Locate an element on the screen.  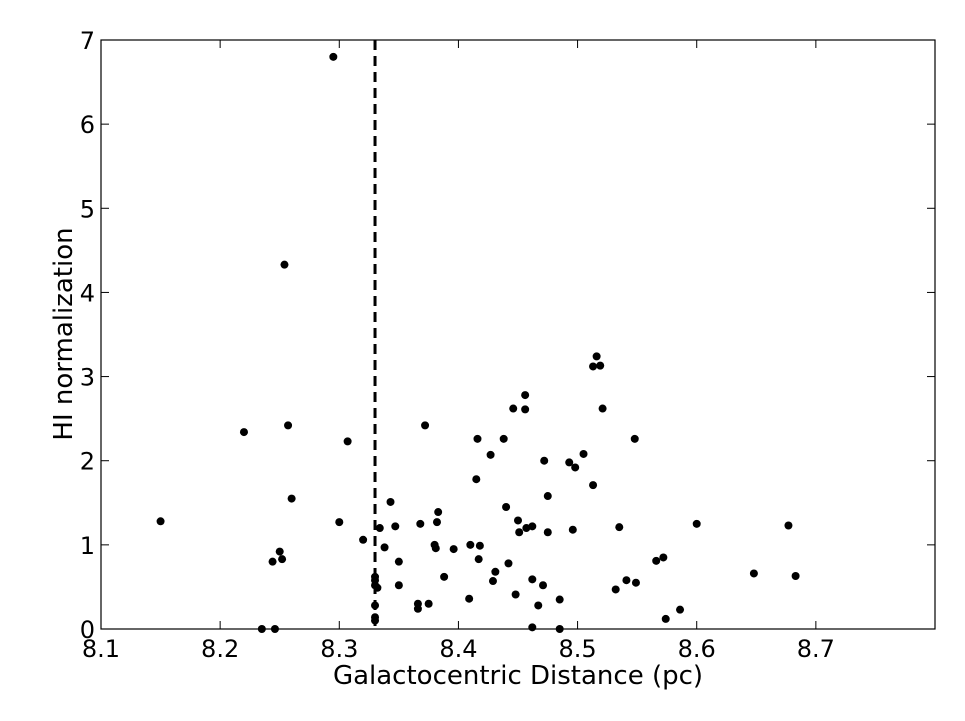
y-tick-label: 3 is located at coordinates (87, 378).